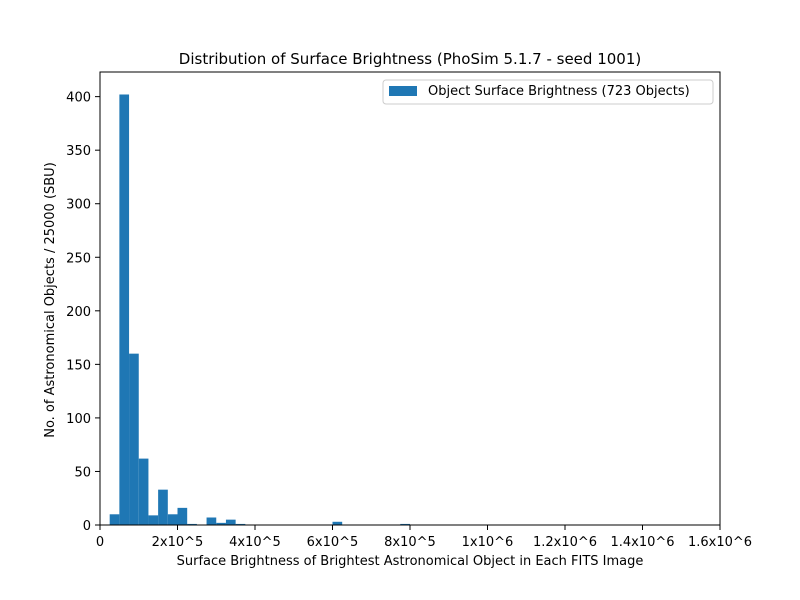 The width and height of the screenshot is (800, 600). What do you see at coordinates (78, 365) in the screenshot?
I see `y-tick-label: 150` at bounding box center [78, 365].